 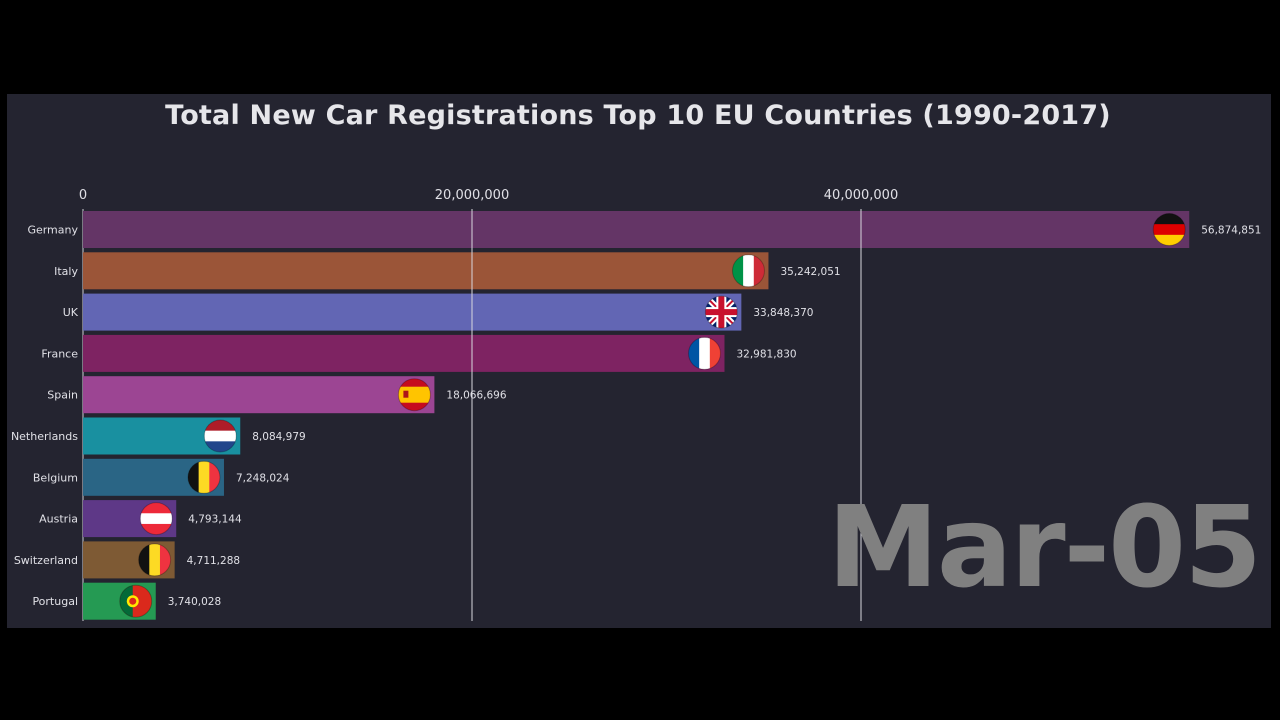 I want to click on category-label: Netherlands, so click(x=44, y=436).